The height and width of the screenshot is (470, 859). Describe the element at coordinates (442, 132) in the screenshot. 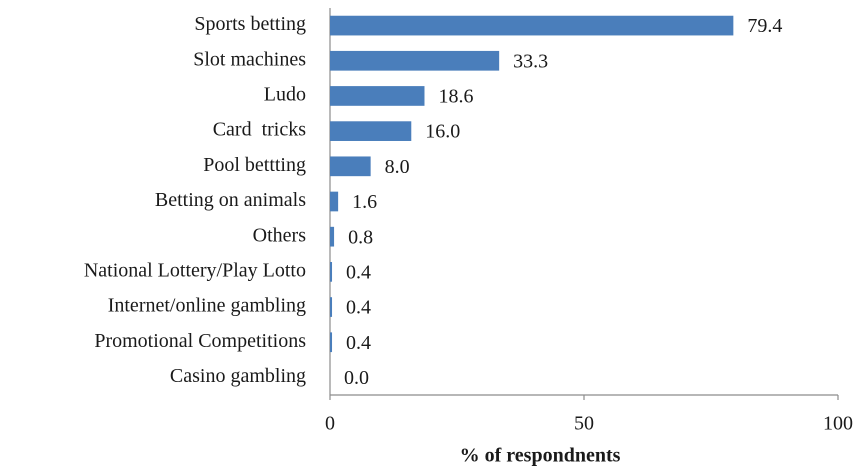

I see `value-label: 16.0` at that location.